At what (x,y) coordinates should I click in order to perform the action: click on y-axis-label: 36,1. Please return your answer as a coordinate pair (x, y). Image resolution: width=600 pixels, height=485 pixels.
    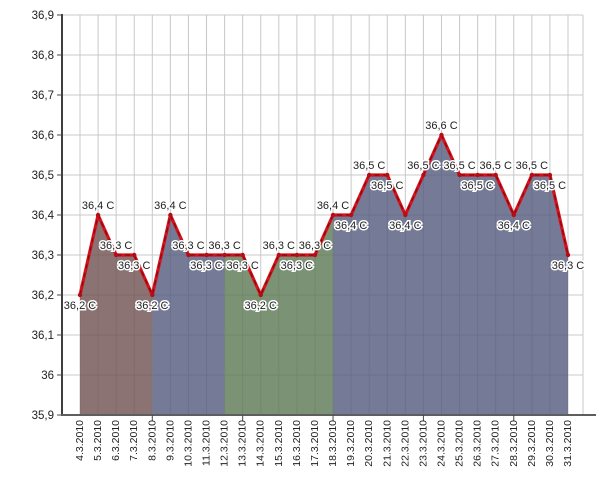
    Looking at the image, I should click on (43, 336).